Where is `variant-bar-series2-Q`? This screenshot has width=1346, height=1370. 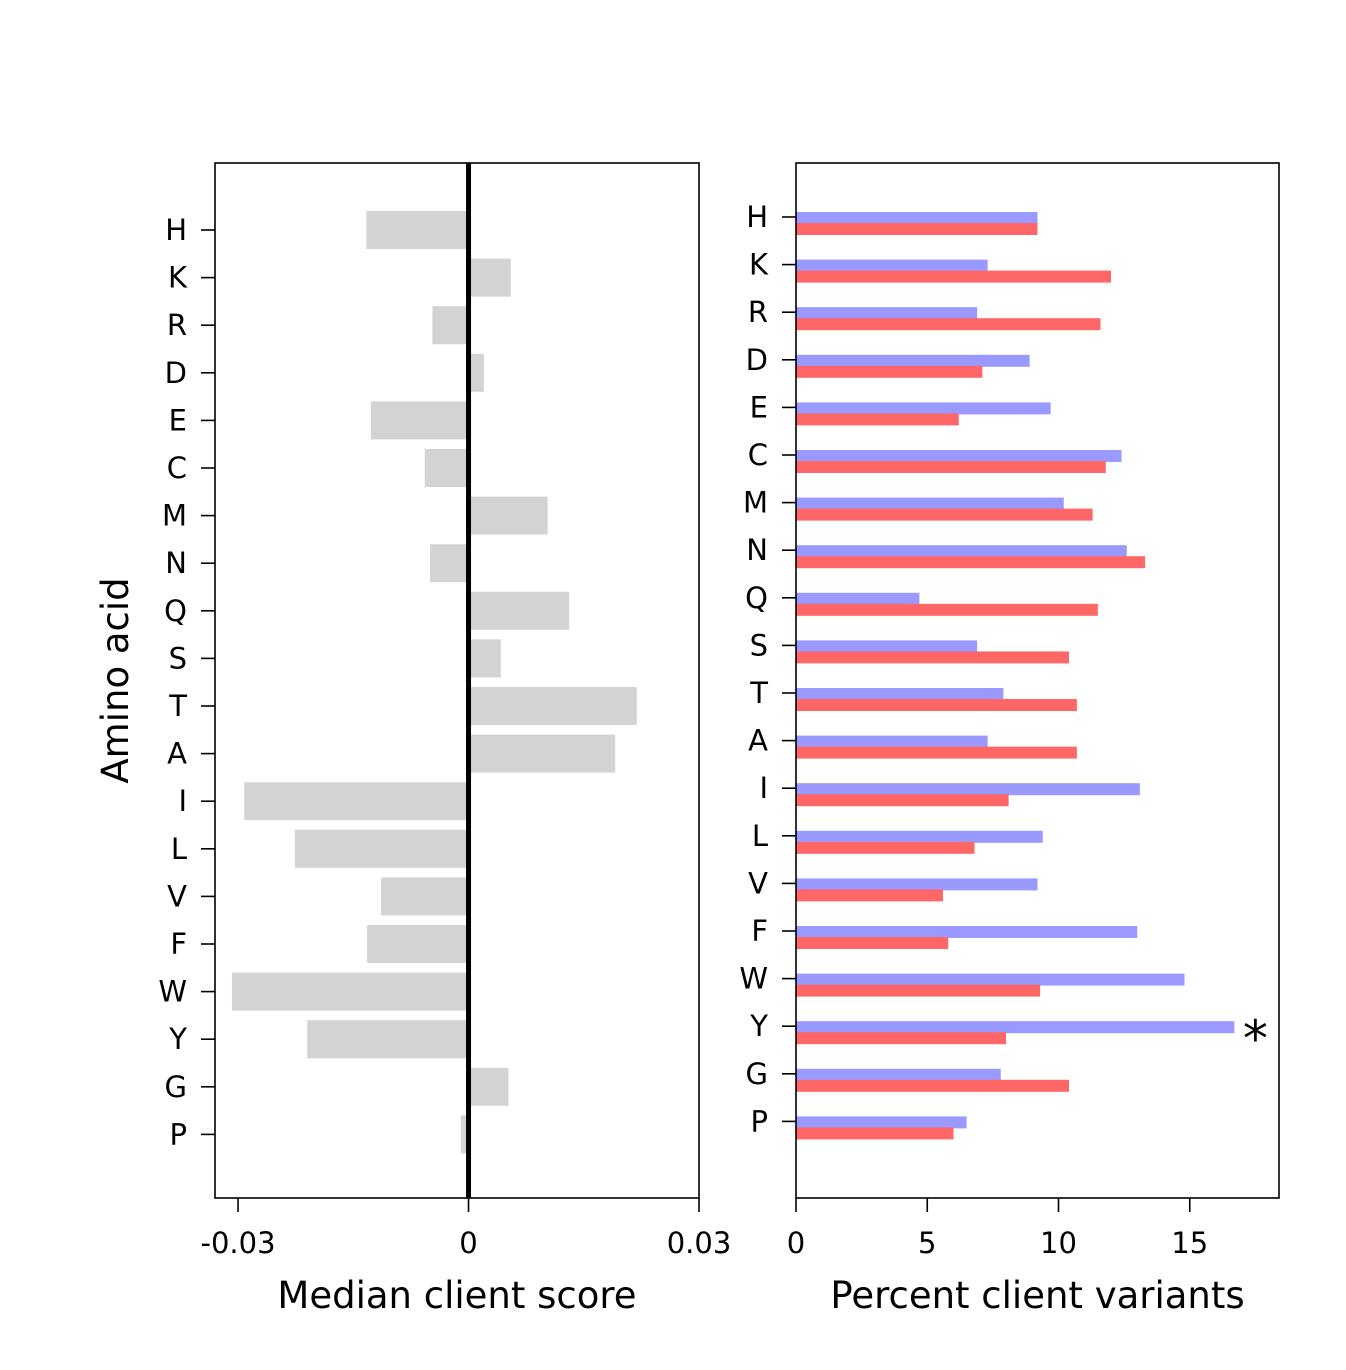 variant-bar-series2-Q is located at coordinates (947, 609).